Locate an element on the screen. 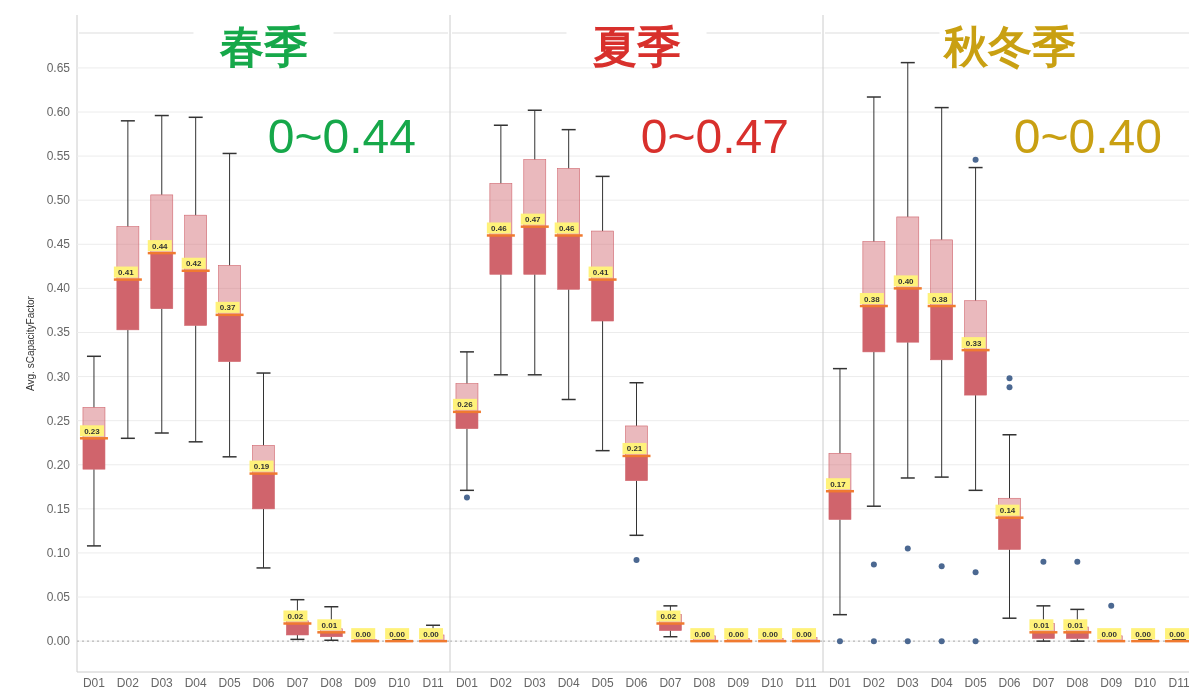 The width and height of the screenshot is (1189, 689). y-tick-label: 0.00 is located at coordinates (58, 641).